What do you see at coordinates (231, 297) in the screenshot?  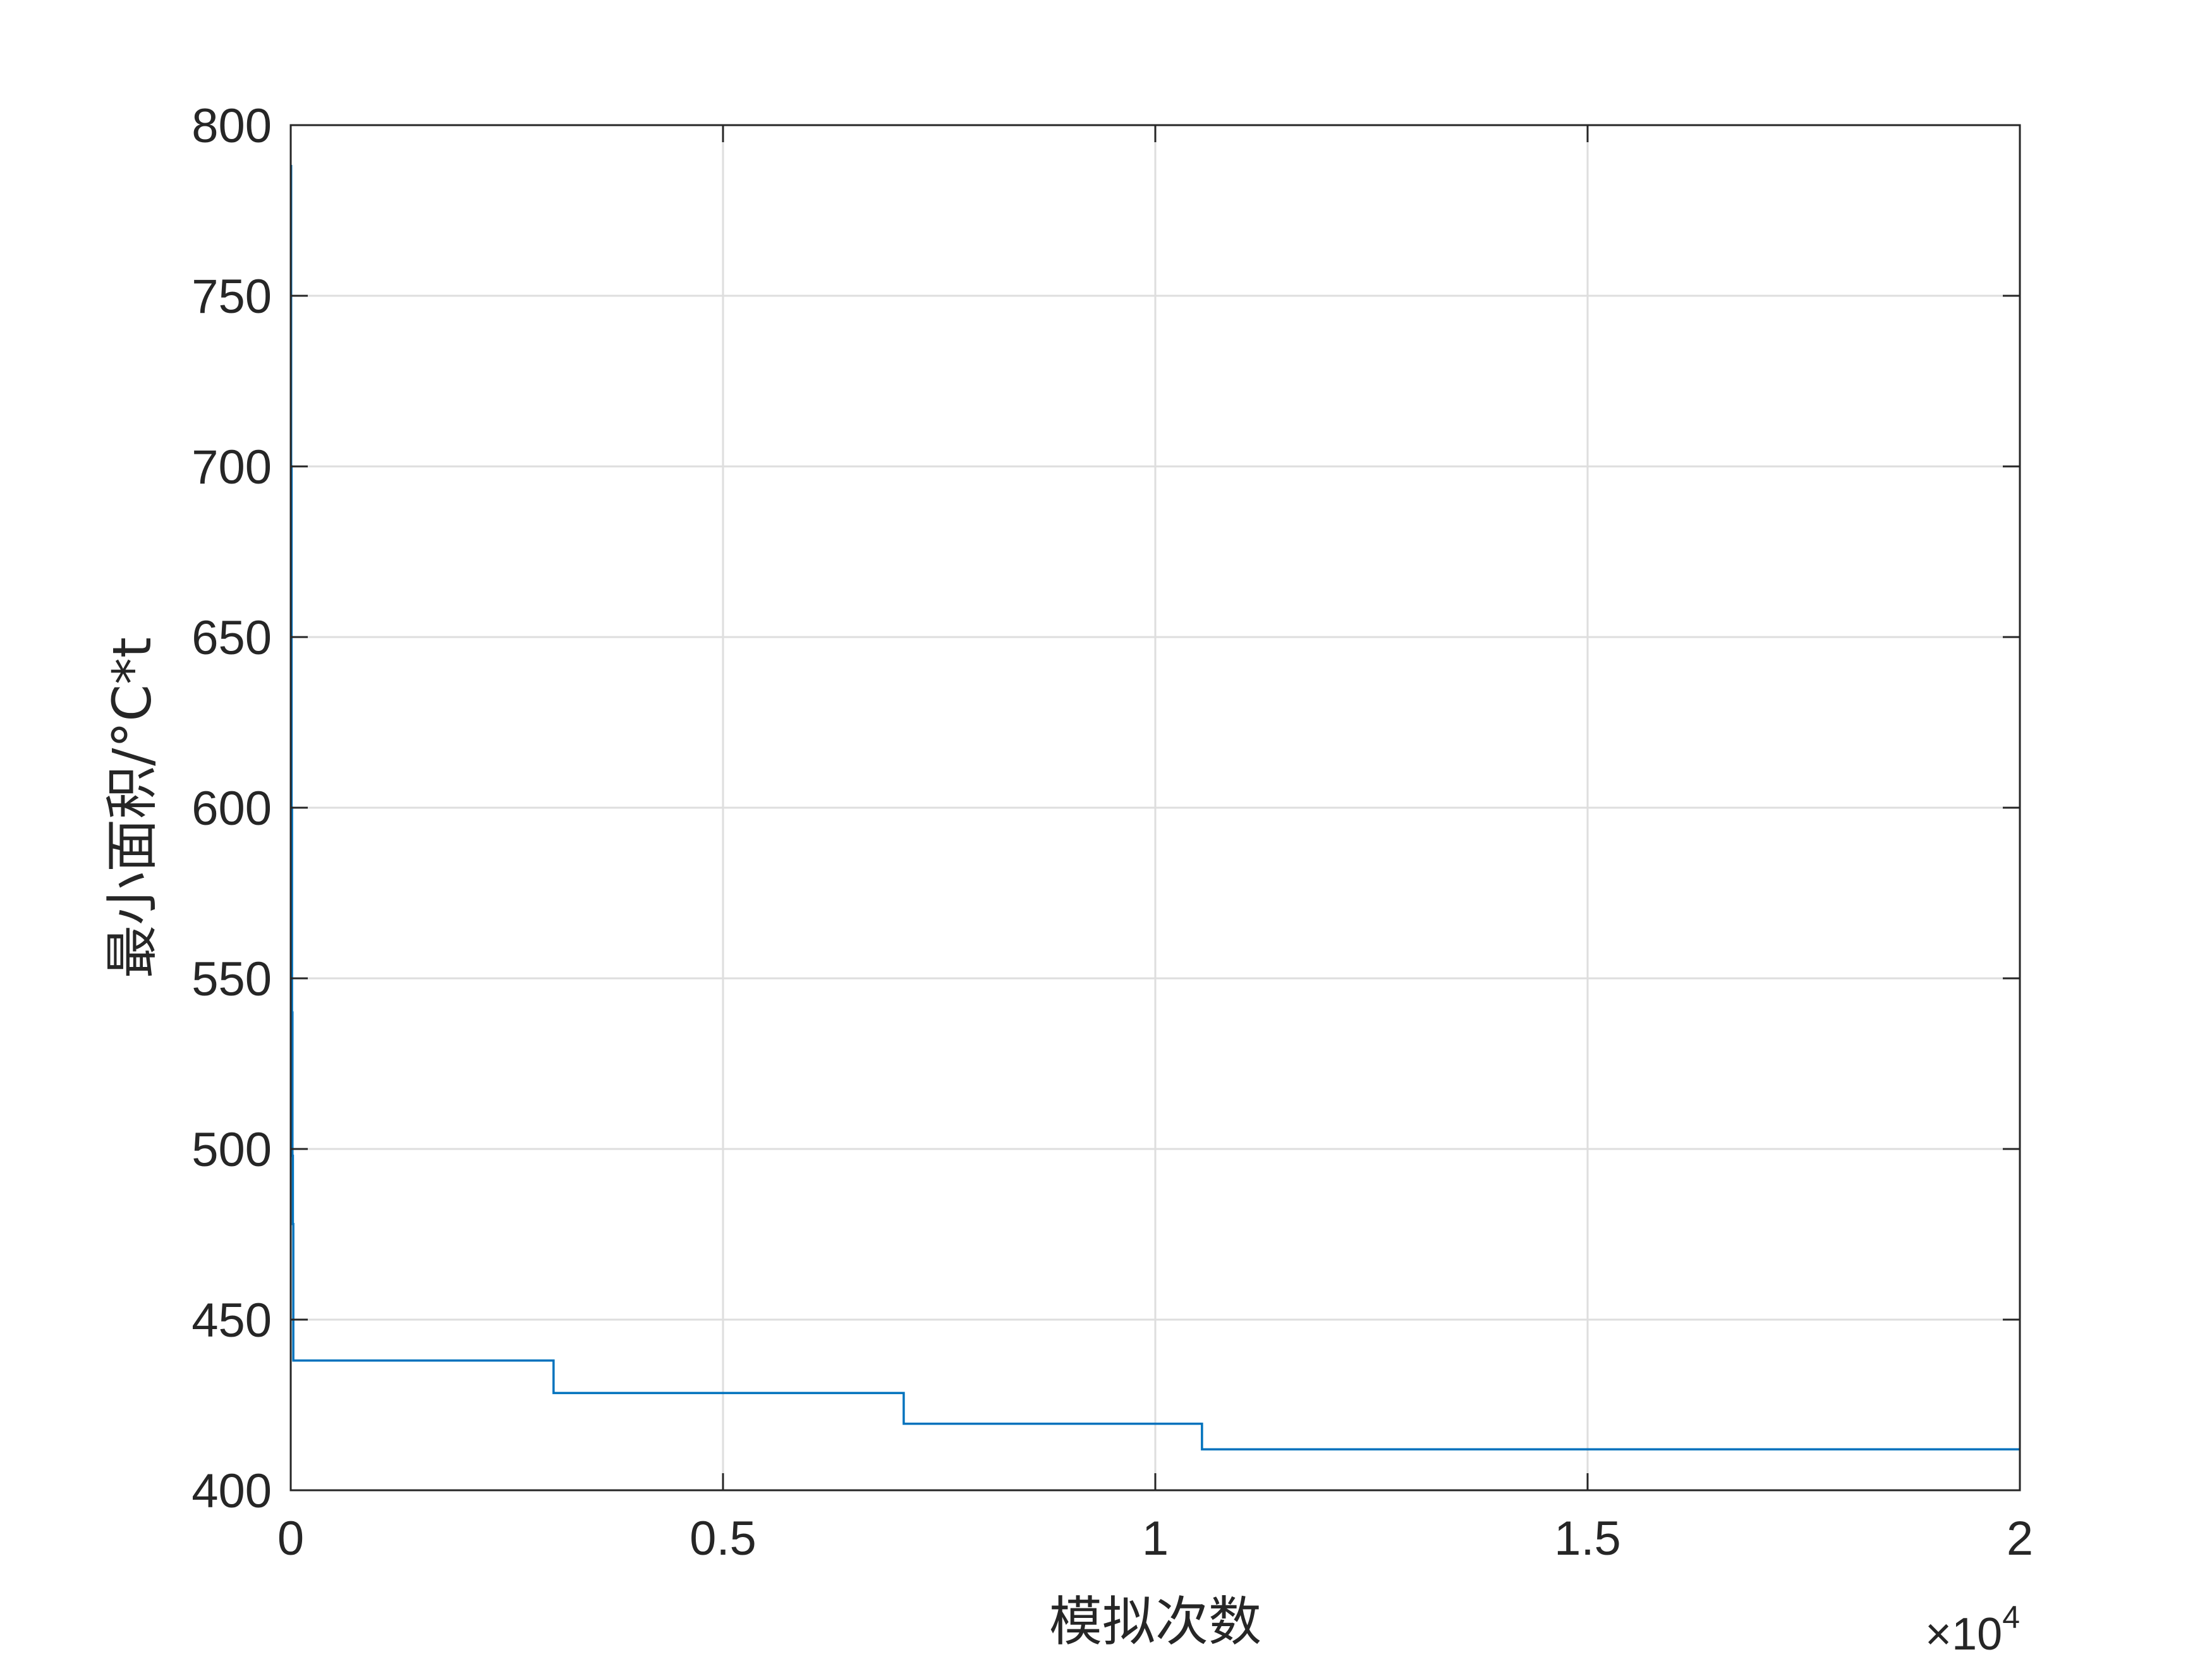 I see `y-tick-label: 750` at bounding box center [231, 297].